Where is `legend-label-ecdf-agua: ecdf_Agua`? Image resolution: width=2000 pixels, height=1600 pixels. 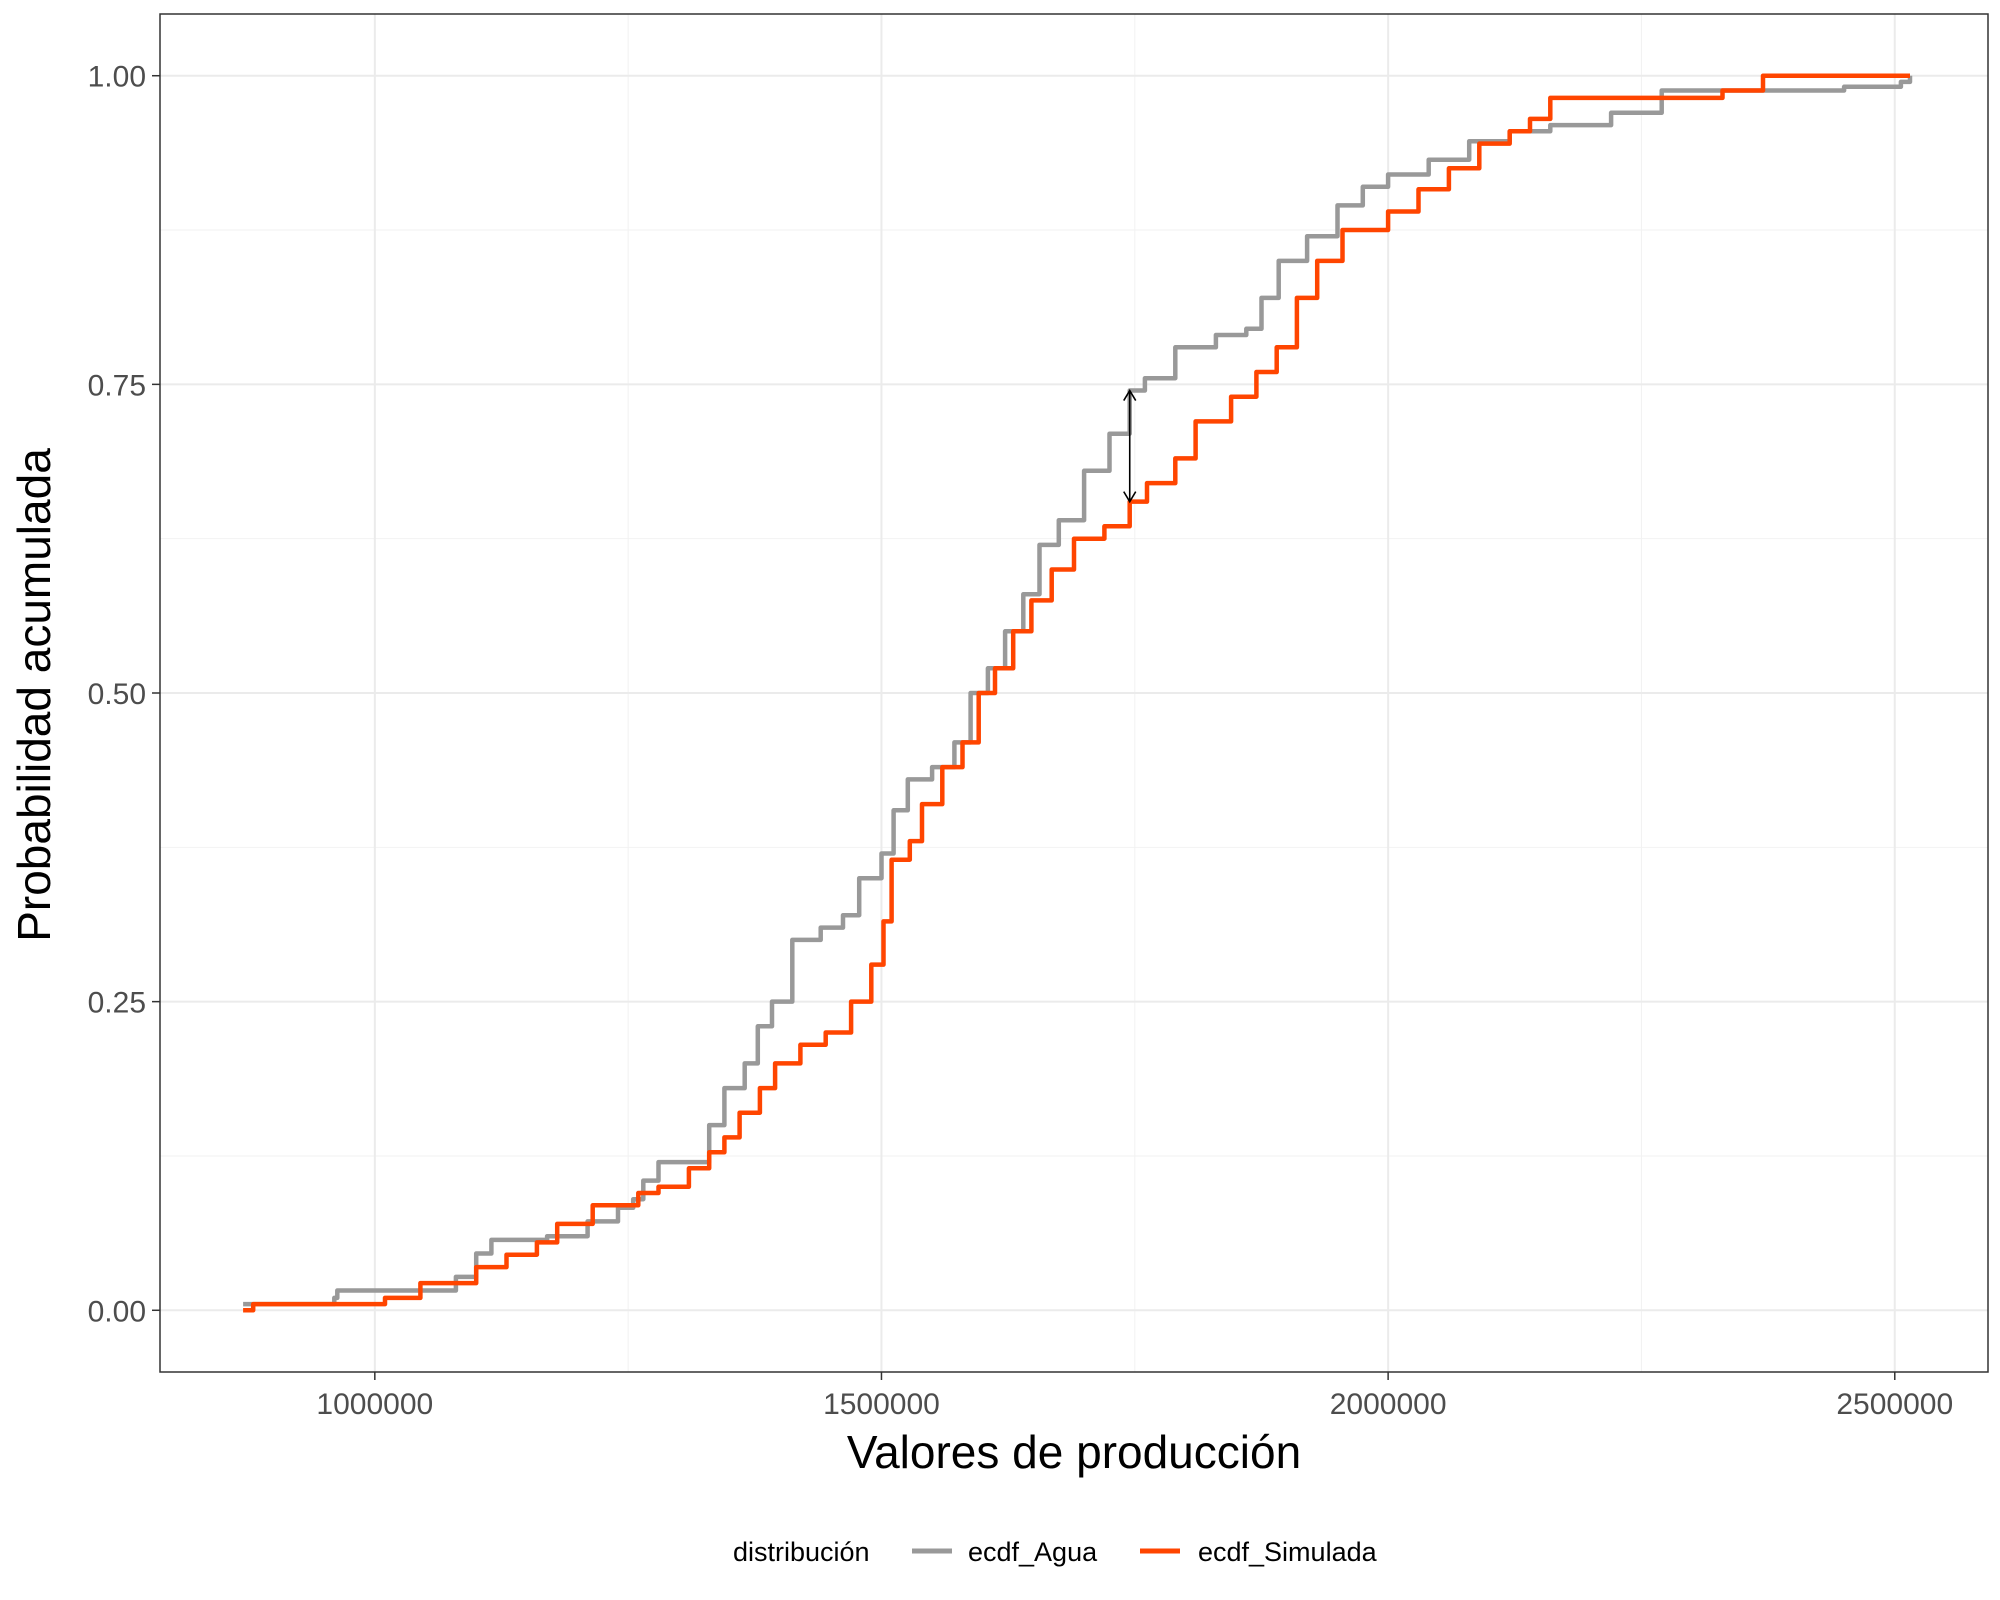 legend-label-ecdf-agua: ecdf_Agua is located at coordinates (1033, 1552).